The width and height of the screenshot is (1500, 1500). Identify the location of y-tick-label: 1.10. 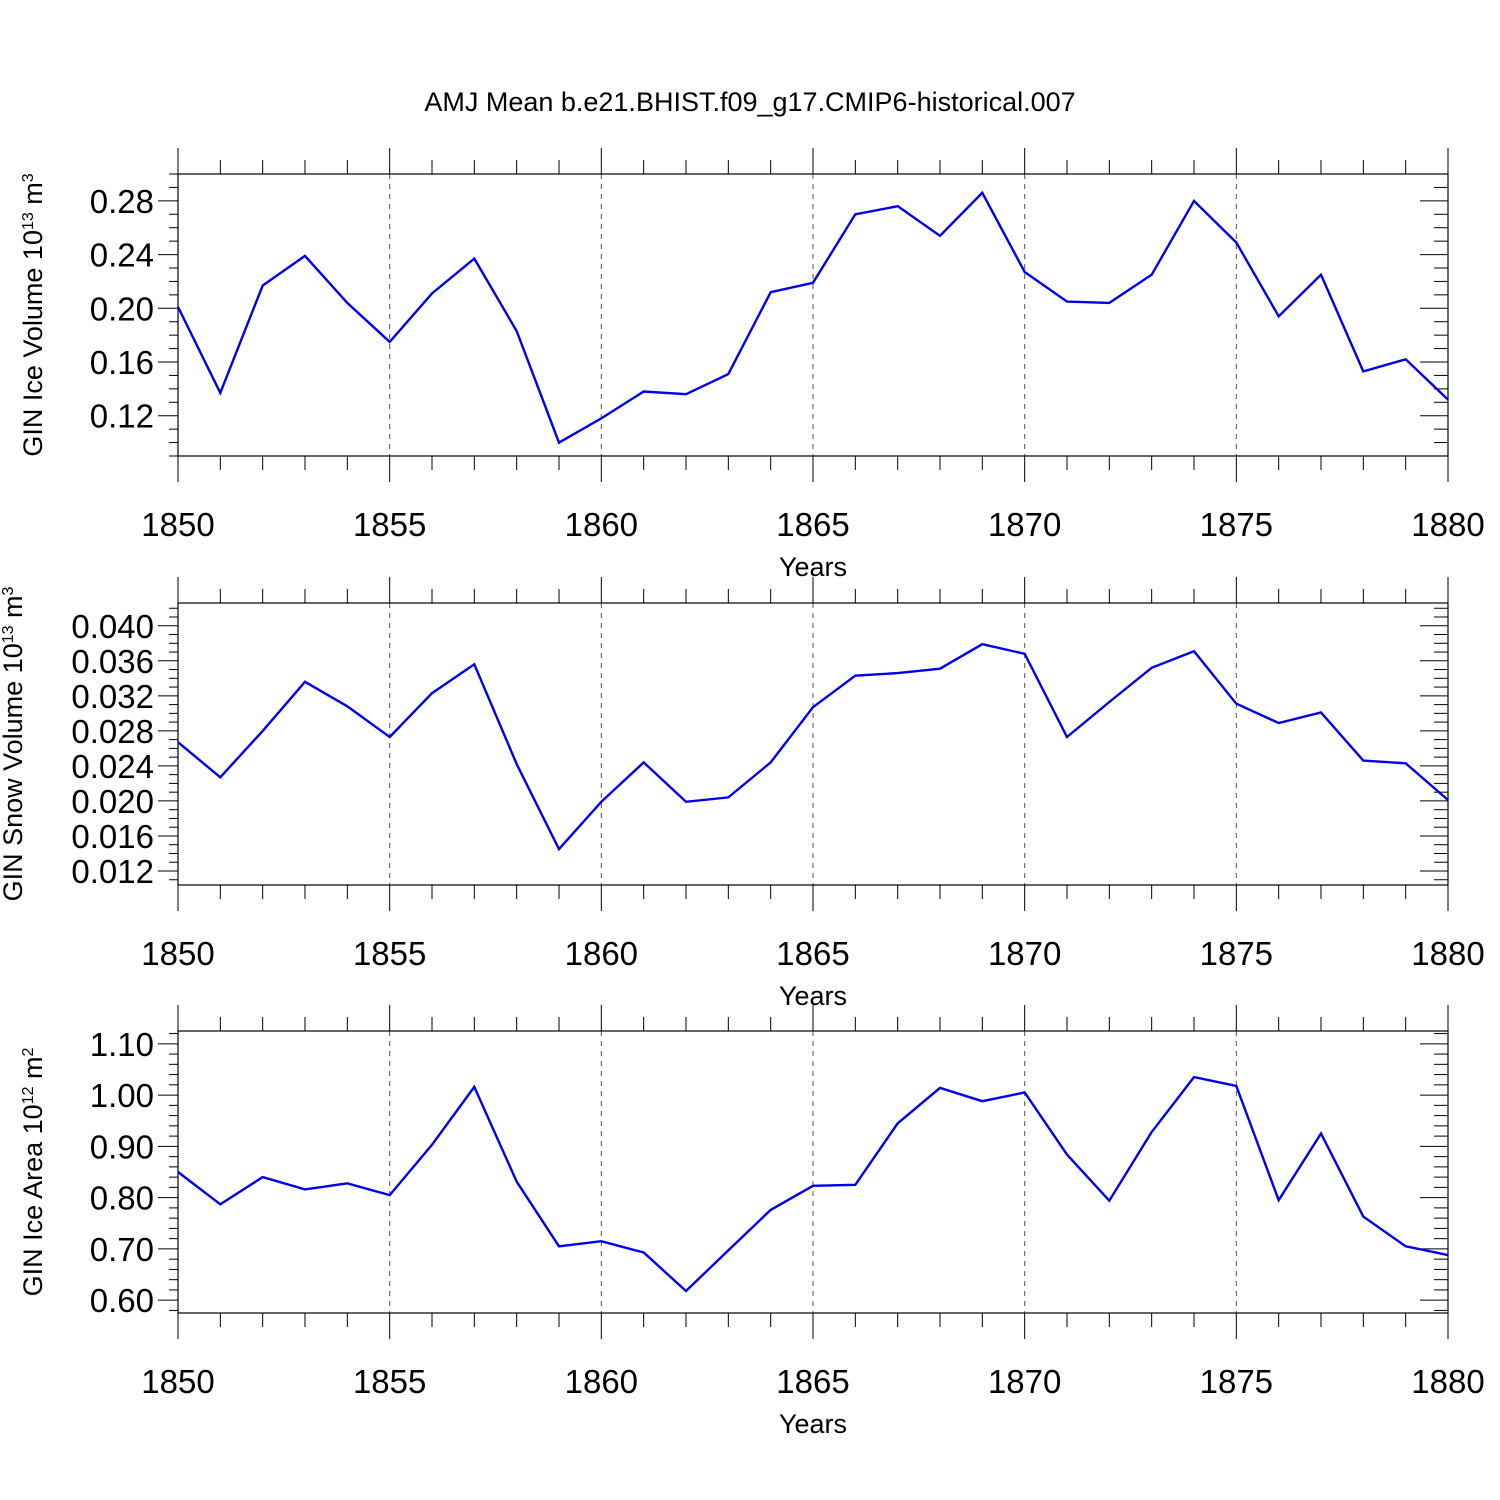
(122, 1044).